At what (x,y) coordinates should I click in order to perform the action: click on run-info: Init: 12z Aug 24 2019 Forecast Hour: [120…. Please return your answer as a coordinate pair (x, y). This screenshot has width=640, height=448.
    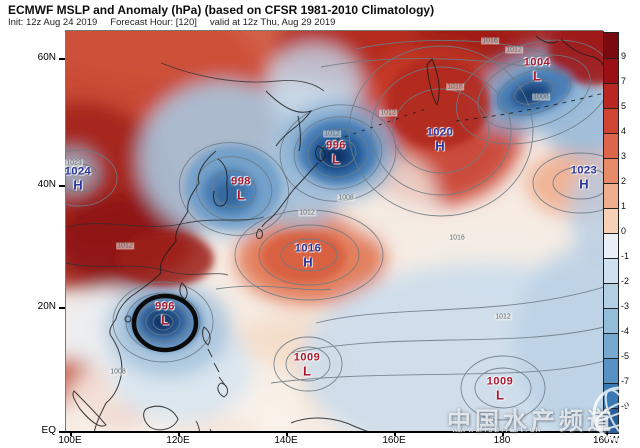
    Looking at the image, I should click on (178, 22).